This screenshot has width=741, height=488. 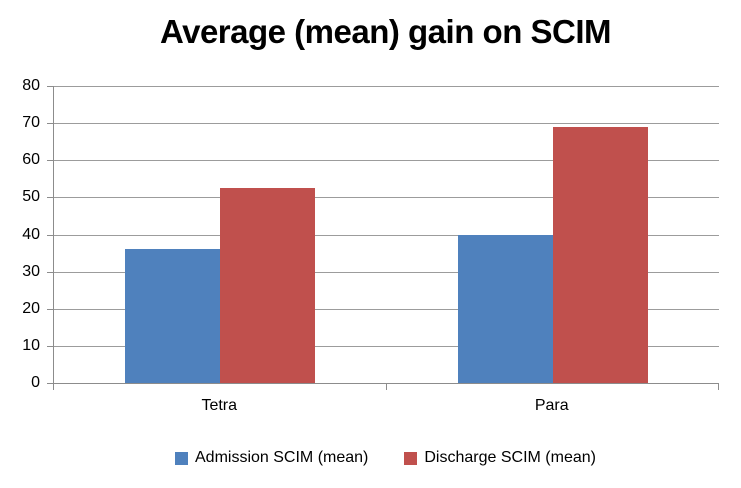 I want to click on y-tick-label: 20, so click(x=31, y=308).